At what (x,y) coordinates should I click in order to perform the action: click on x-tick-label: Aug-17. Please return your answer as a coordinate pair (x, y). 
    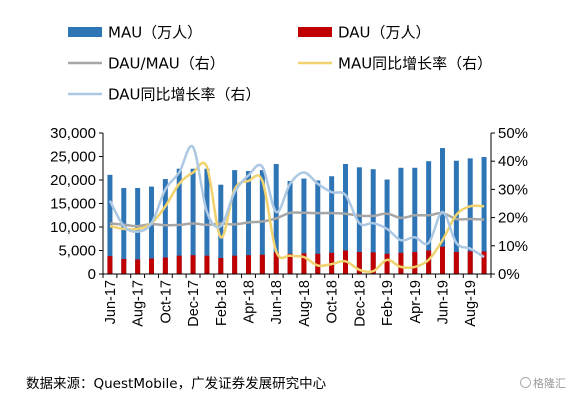
    Looking at the image, I should click on (139, 303).